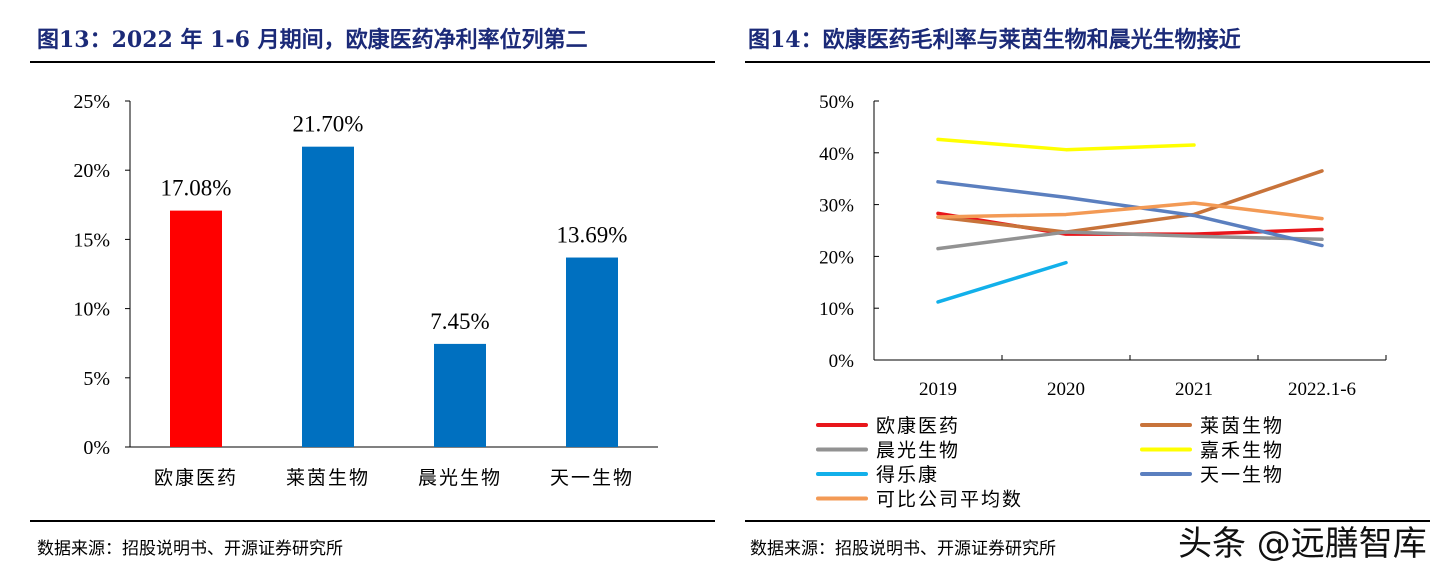 Image resolution: width=1449 pixels, height=570 pixels. Describe the element at coordinates (994, 40) in the screenshot. I see `right-chart-title: 图14：欧康医药毛利率与莱茵生物和晨光生物接近` at that location.